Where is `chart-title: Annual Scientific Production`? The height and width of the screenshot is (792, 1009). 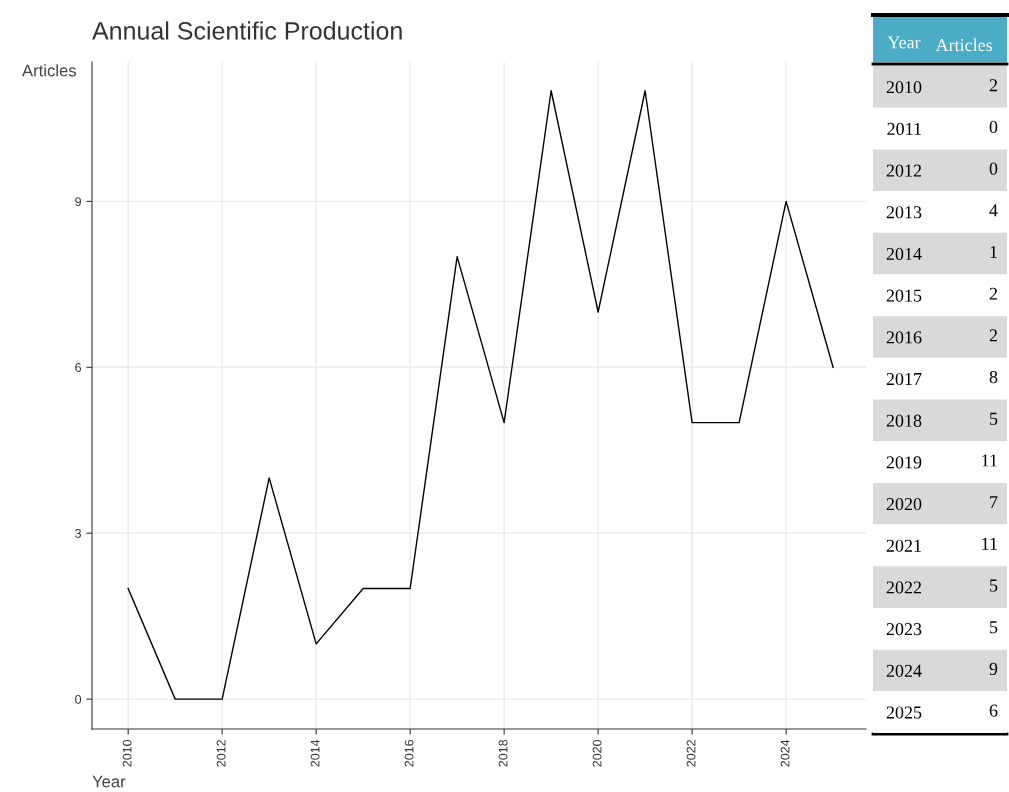 chart-title: Annual Scientific Production is located at coordinates (247, 30).